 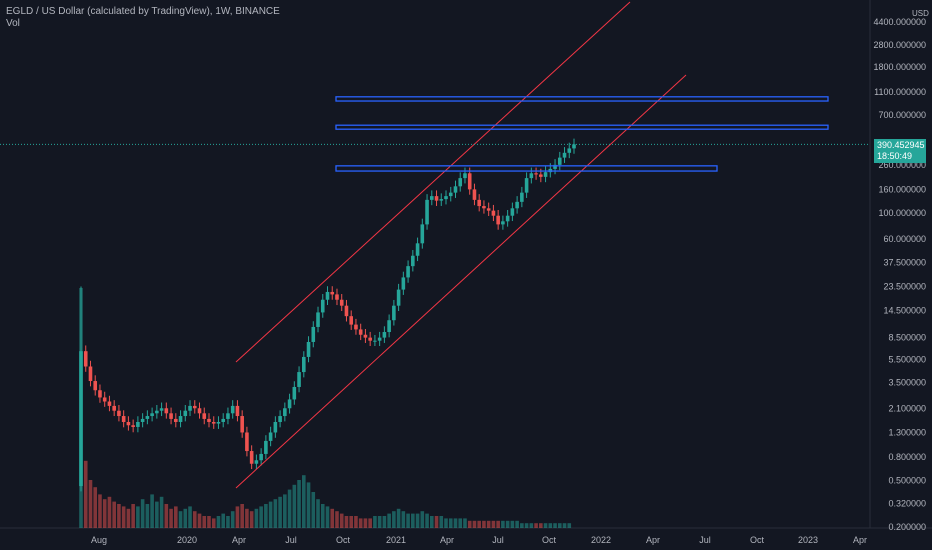 What do you see at coordinates (900, 92) in the screenshot?
I see `price-tick-label: 1100.000000` at bounding box center [900, 92].